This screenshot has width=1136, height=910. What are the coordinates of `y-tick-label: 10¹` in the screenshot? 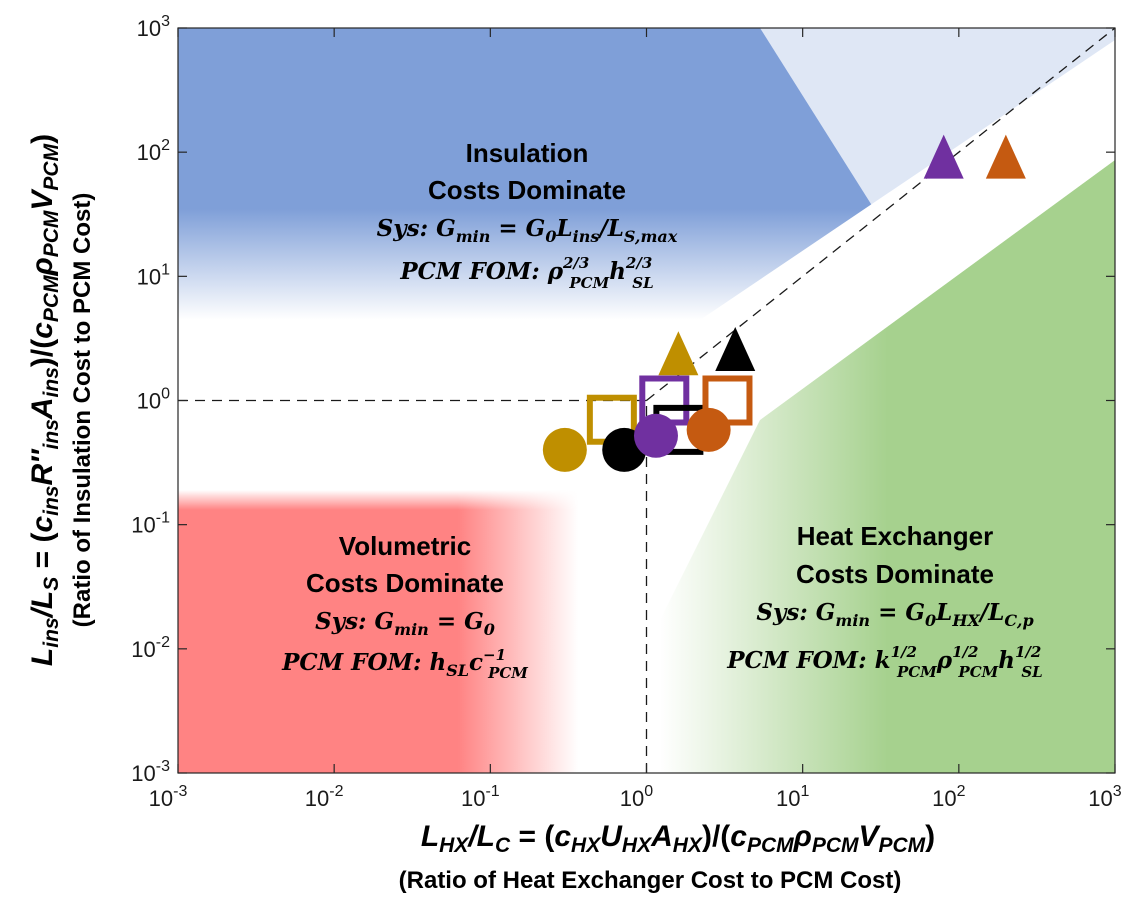 It's located at (153, 275).